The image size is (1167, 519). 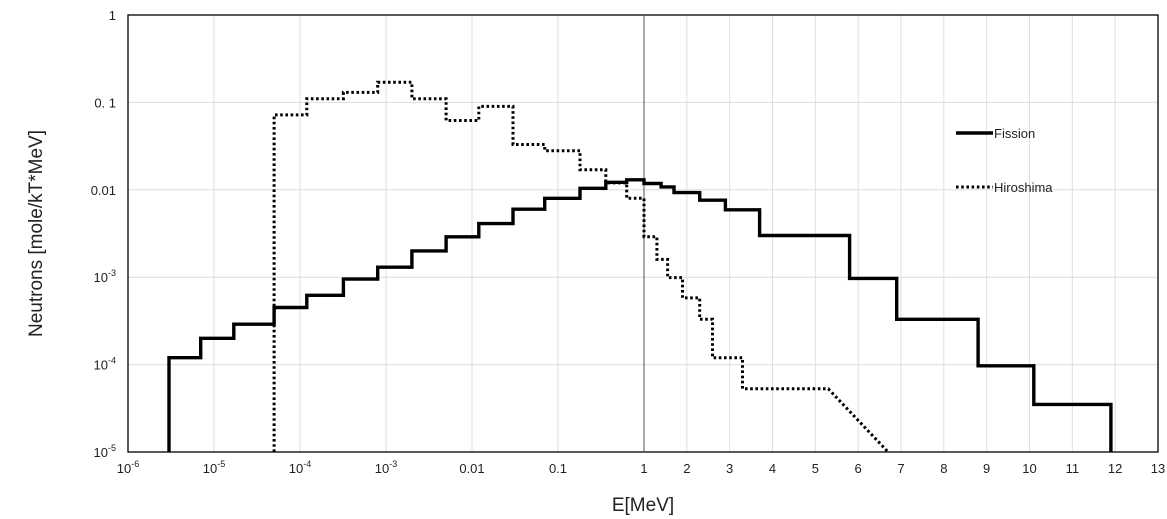 What do you see at coordinates (558, 468) in the screenshot?
I see `x-tick-label: 0.1` at bounding box center [558, 468].